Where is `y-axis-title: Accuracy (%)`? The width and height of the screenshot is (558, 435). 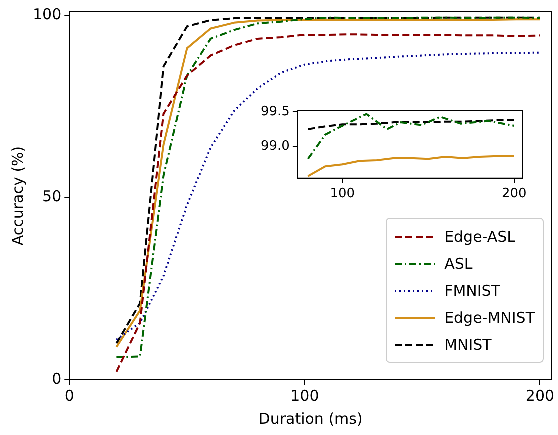 y-axis-title: Accuracy (%) is located at coordinates (17, 196).